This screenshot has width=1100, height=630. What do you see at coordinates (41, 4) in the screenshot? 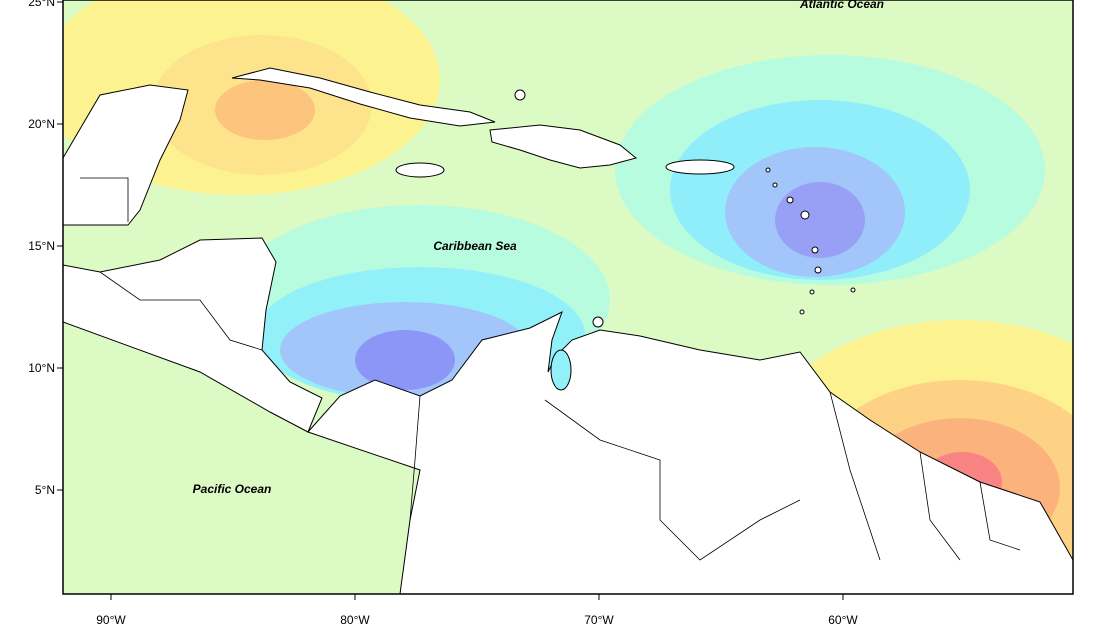
I see `lat-tick-label: 25°N` at bounding box center [41, 4].